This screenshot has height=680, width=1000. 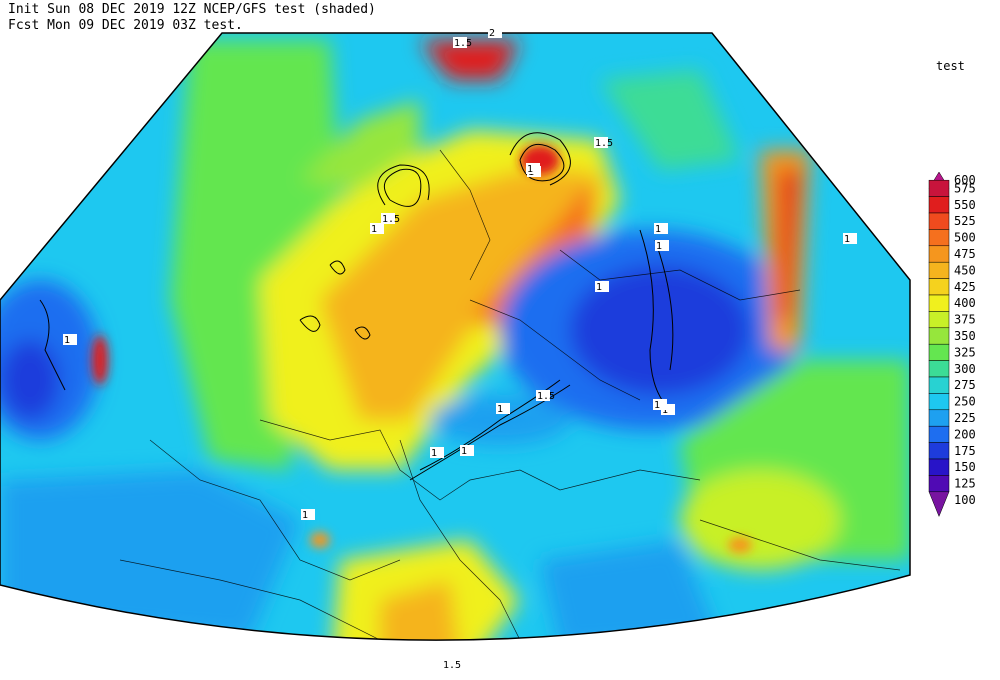 What do you see at coordinates (965, 352) in the screenshot?
I see `legend-label: 325` at bounding box center [965, 352].